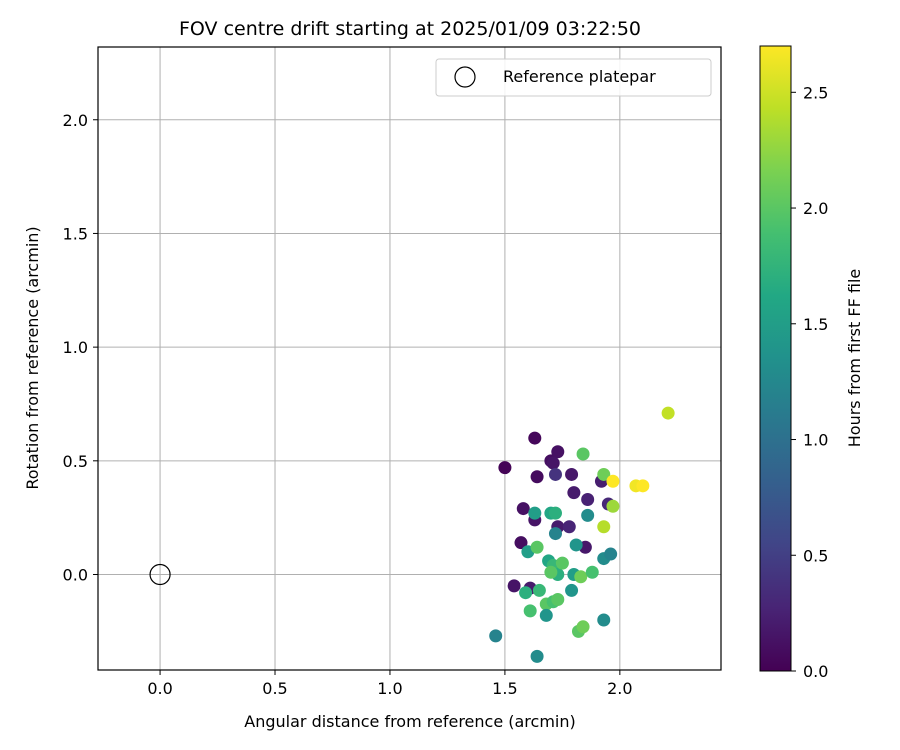 The height and width of the screenshot is (750, 900). I want to click on colorbar-tick-label: 0.5, so click(815, 555).